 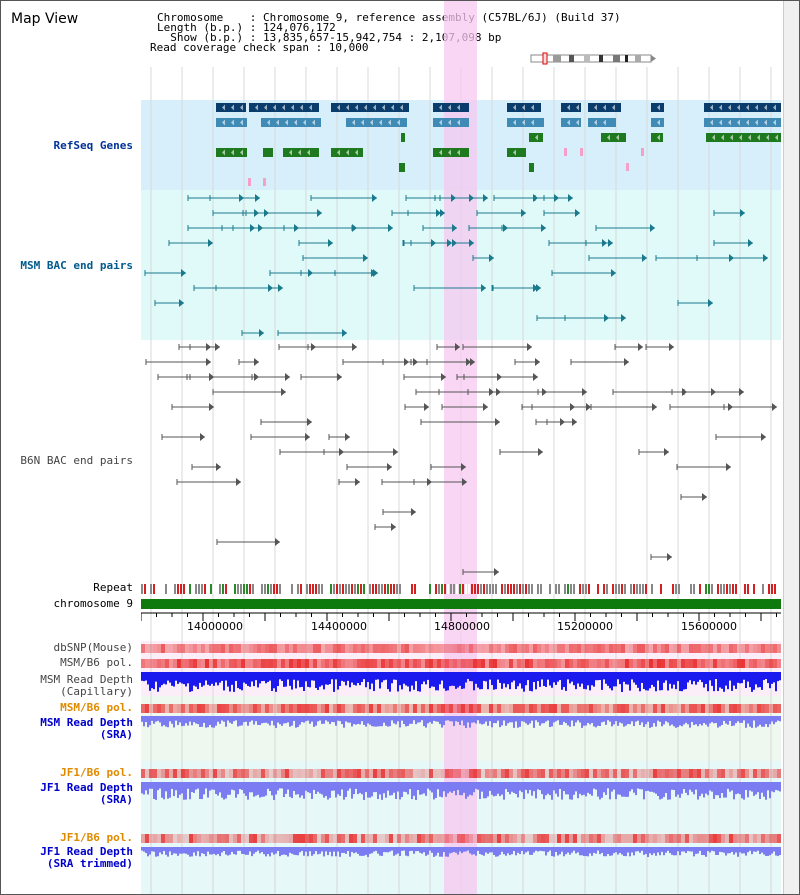 What do you see at coordinates (113, 587) in the screenshot?
I see `track-label-repeat: Repeat` at bounding box center [113, 587].